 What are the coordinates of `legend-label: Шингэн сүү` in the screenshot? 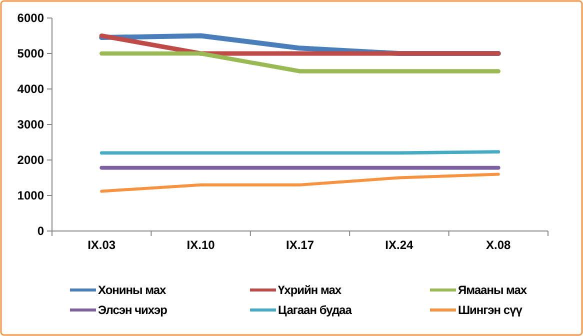 It's located at (490, 310).